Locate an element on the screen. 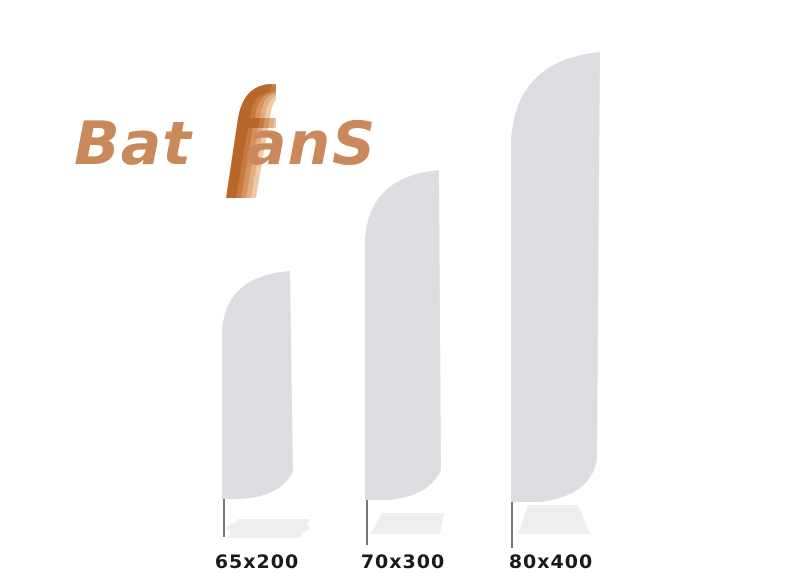  size-label-70x300: 70x300 is located at coordinates (403, 562).